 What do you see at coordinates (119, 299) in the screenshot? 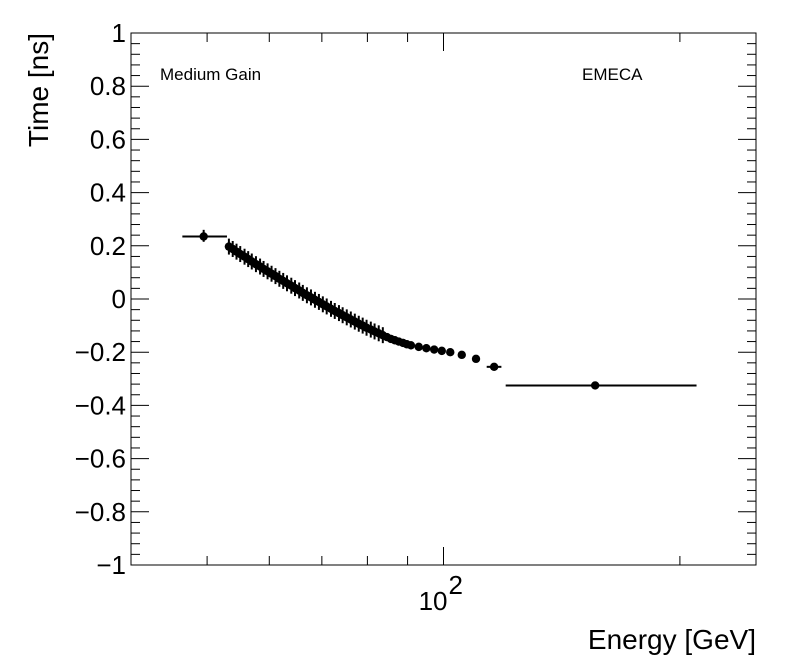
I see `y-tick-label: 0` at bounding box center [119, 299].